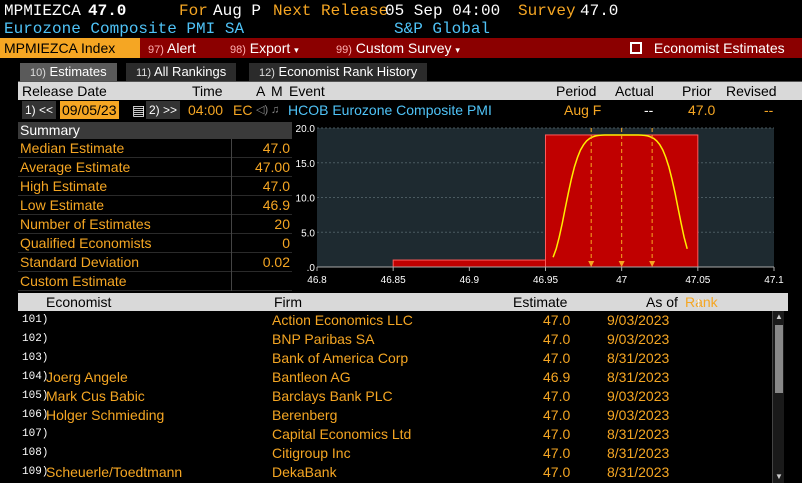  What do you see at coordinates (75, 167) in the screenshot?
I see `summary-label: Average Estimate` at bounding box center [75, 167].